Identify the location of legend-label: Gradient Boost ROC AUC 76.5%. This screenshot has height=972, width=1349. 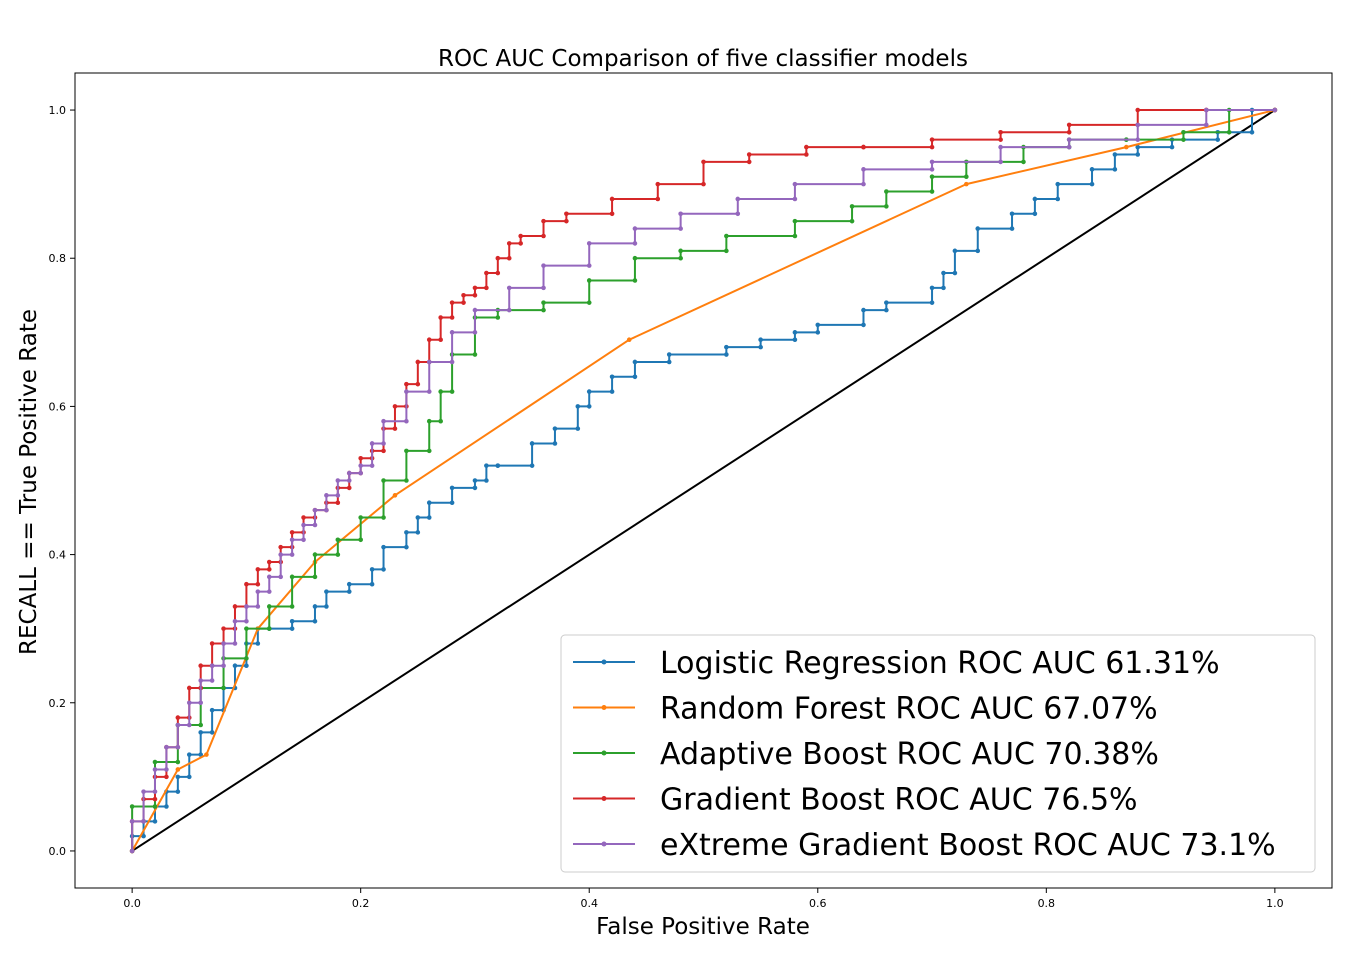
(899, 800).